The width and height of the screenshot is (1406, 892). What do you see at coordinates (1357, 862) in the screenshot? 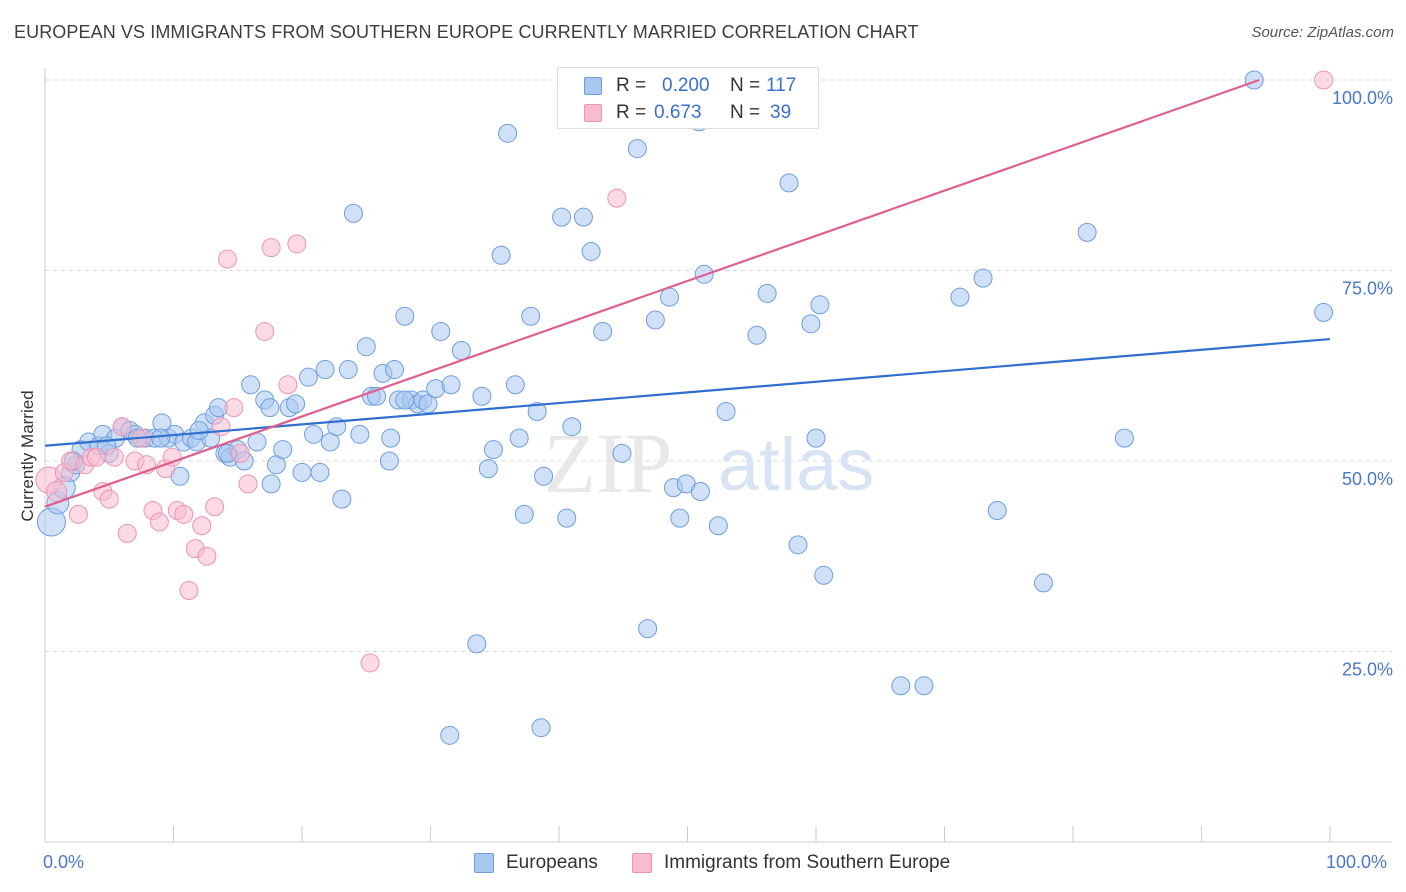
I see `x-tick-label-max: 100.0%` at bounding box center [1357, 862].